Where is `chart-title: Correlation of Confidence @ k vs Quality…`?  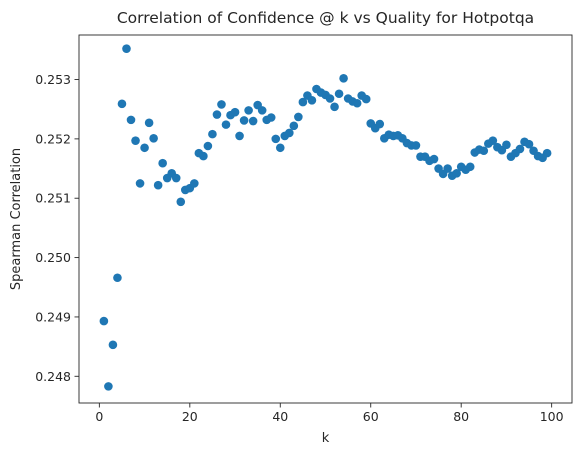 chart-title: Correlation of Confidence @ k vs Quality… is located at coordinates (325, 18).